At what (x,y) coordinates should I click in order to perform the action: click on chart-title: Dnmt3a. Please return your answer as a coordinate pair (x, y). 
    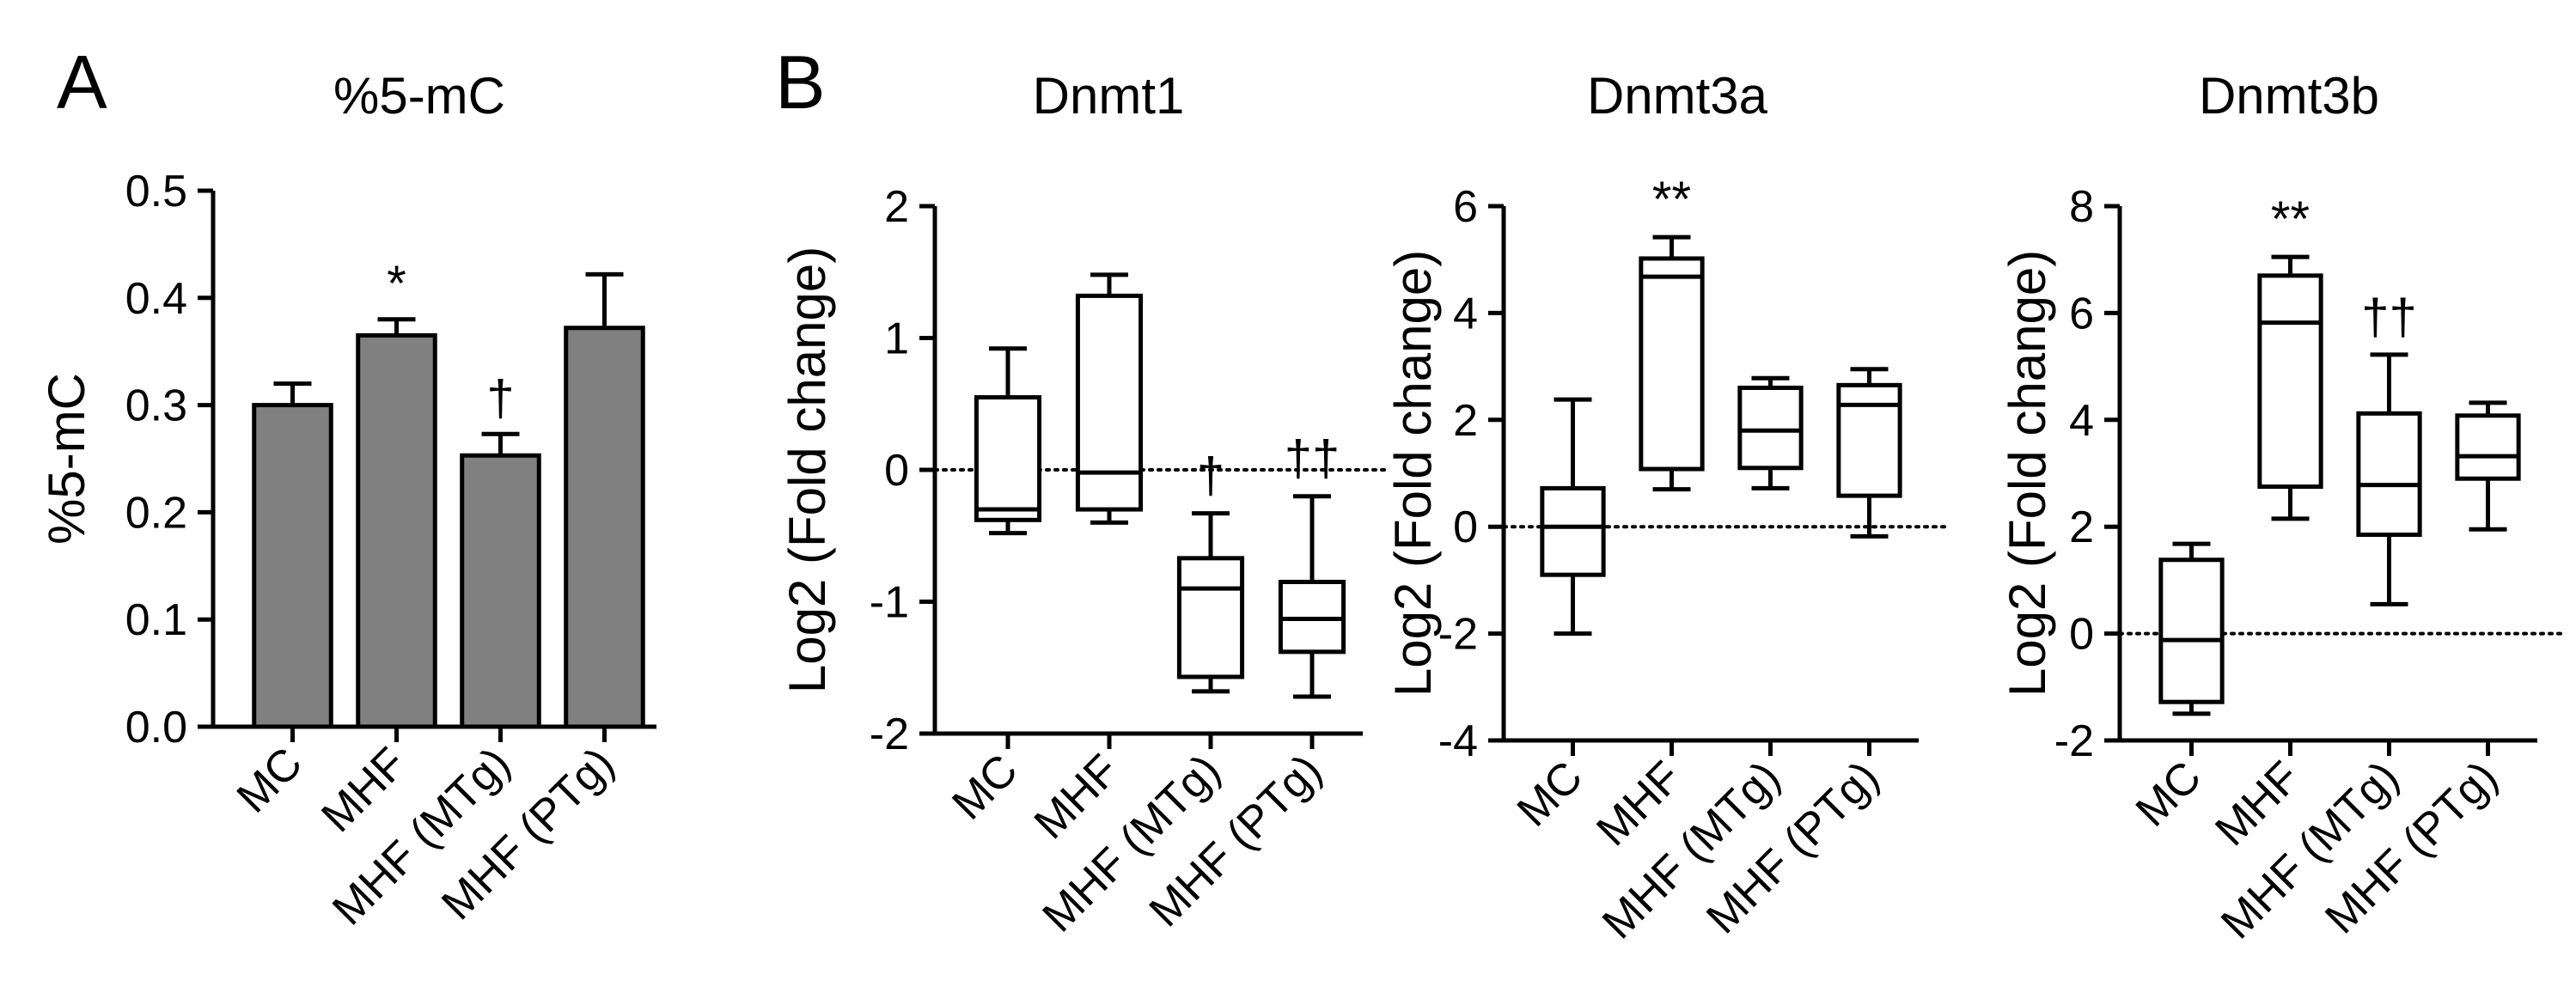
    Looking at the image, I should click on (1677, 96).